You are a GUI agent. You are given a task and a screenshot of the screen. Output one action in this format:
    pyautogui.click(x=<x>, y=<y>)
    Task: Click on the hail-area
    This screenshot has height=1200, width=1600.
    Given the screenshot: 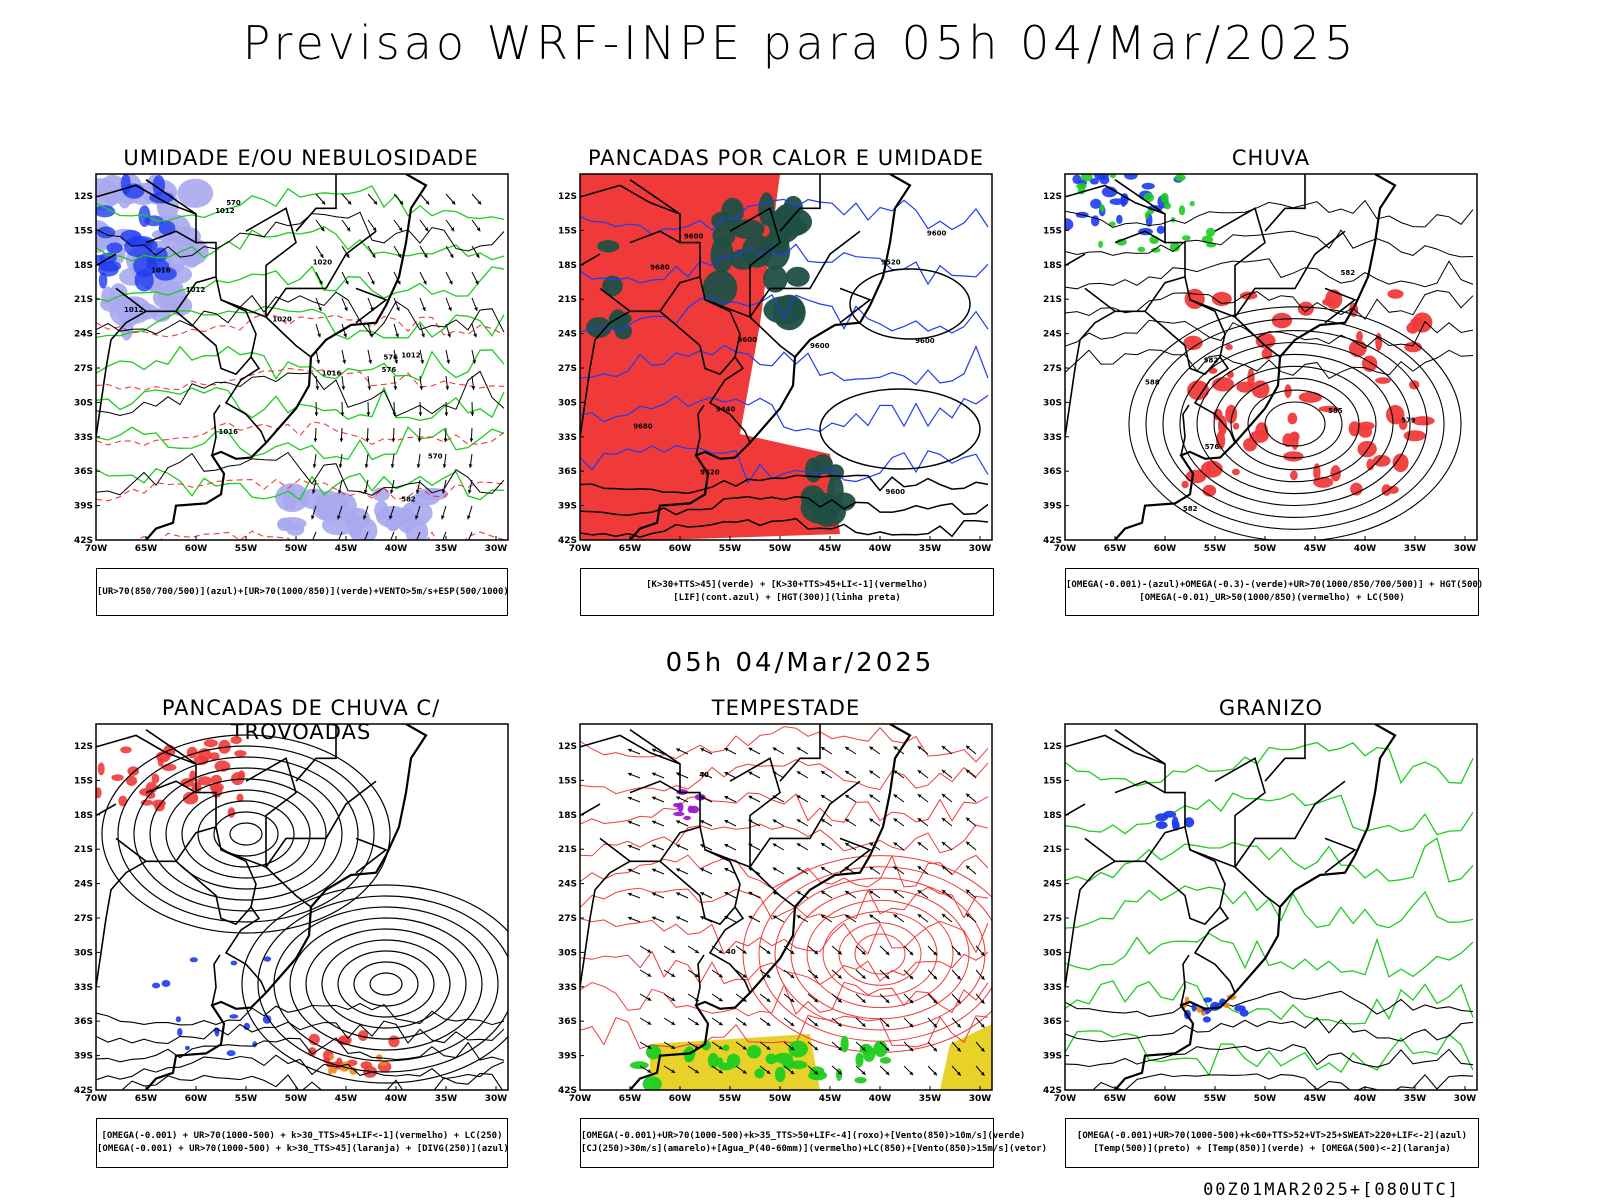 What is the action you would take?
    pyautogui.click(x=1244, y=1013)
    